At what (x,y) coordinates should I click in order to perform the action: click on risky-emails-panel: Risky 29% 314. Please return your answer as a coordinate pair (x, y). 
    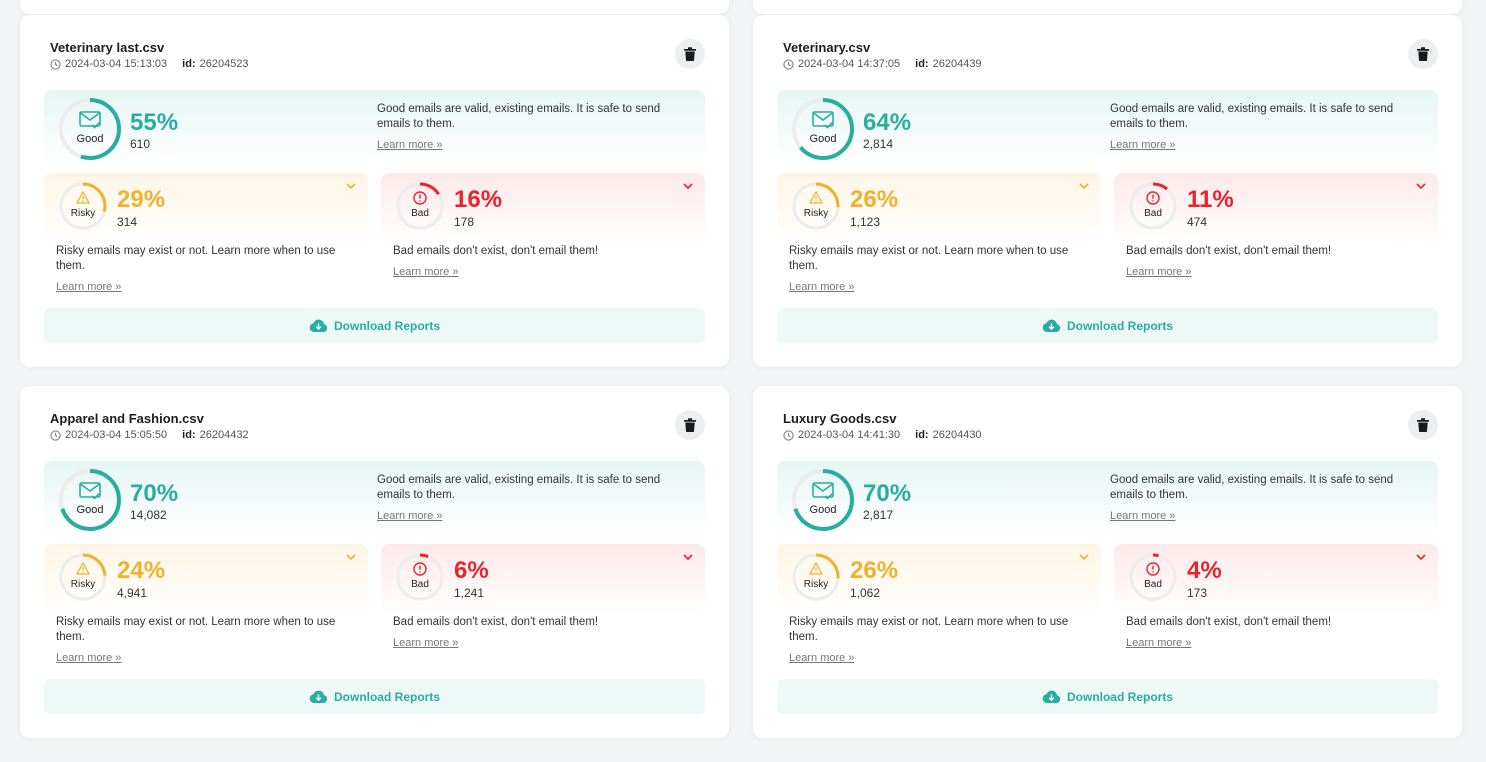
    Looking at the image, I should click on (206, 208).